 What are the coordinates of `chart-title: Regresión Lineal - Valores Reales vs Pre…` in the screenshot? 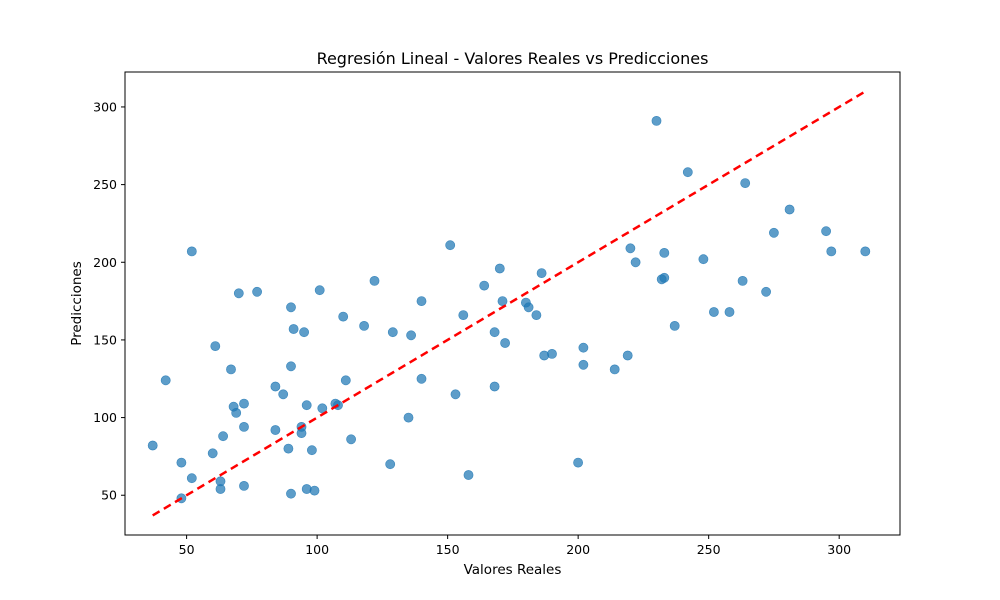 It's located at (513, 58).